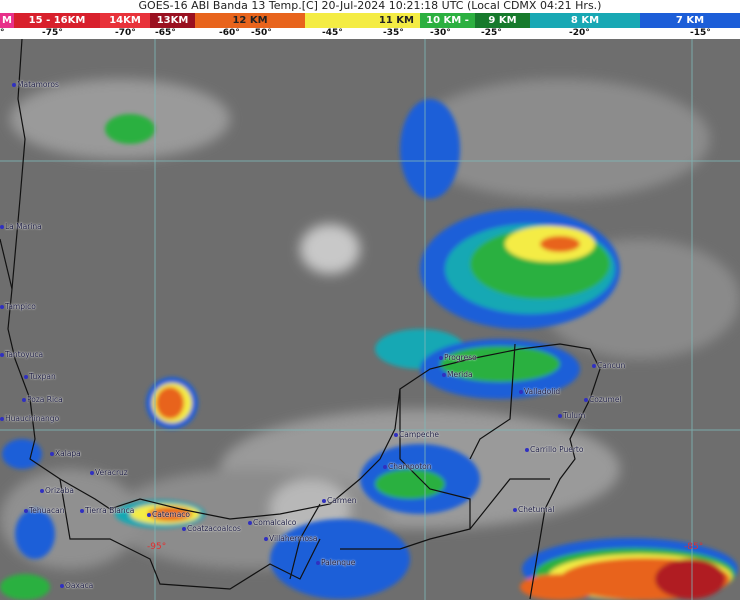 This screenshot has width=740, height=600. What do you see at coordinates (396, 20) in the screenshot?
I see `scale-label: 11 KM` at bounding box center [396, 20].